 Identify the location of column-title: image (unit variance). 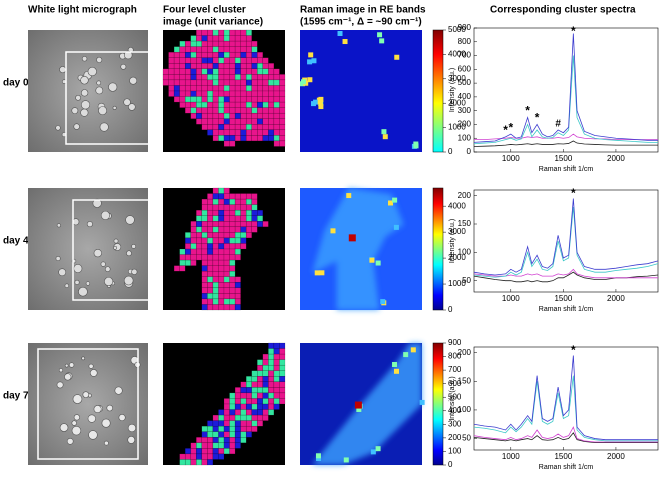
(213, 22).